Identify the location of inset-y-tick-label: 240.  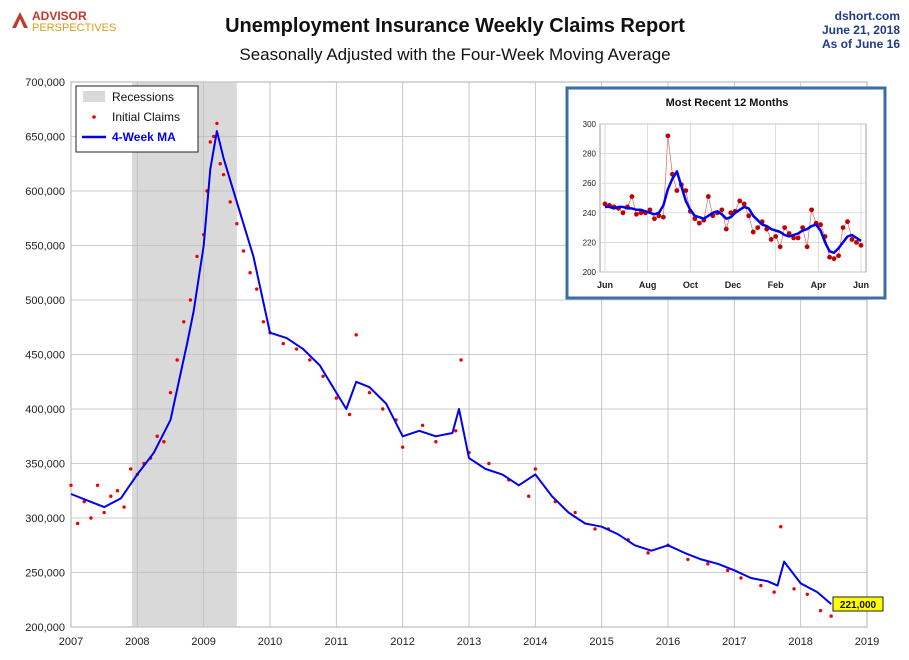
(590, 213).